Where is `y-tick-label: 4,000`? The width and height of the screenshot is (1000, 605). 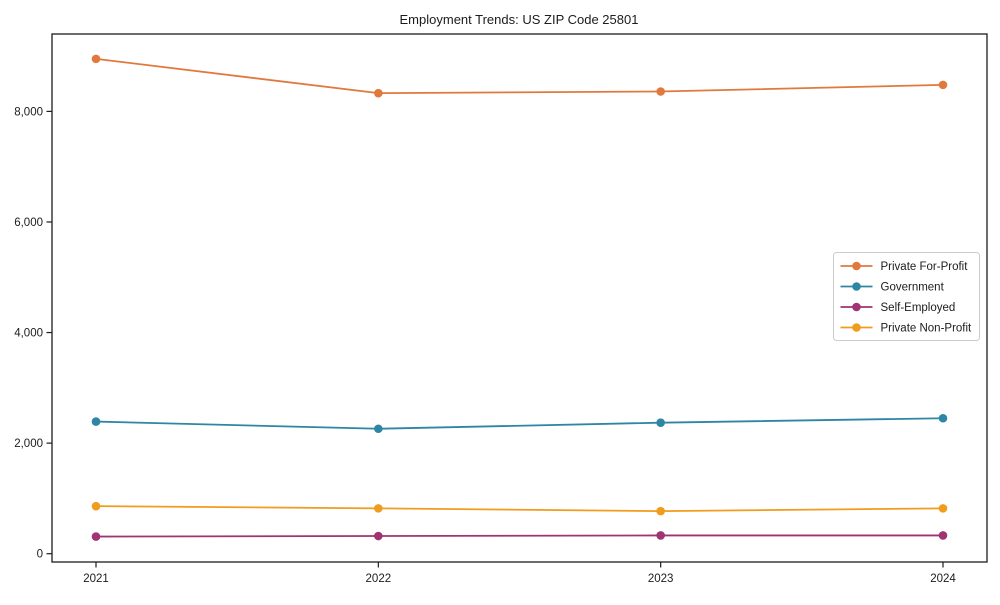 y-tick-label: 4,000 is located at coordinates (28, 334).